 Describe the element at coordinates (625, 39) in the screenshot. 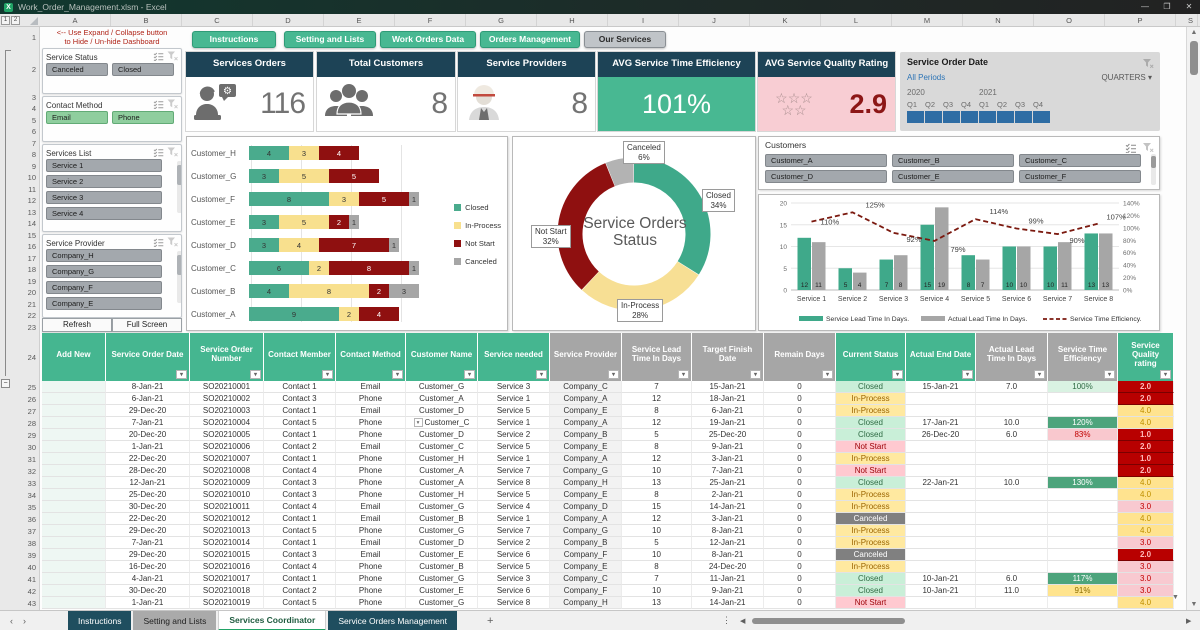

I see `nav-button-our-services: Our Services` at that location.